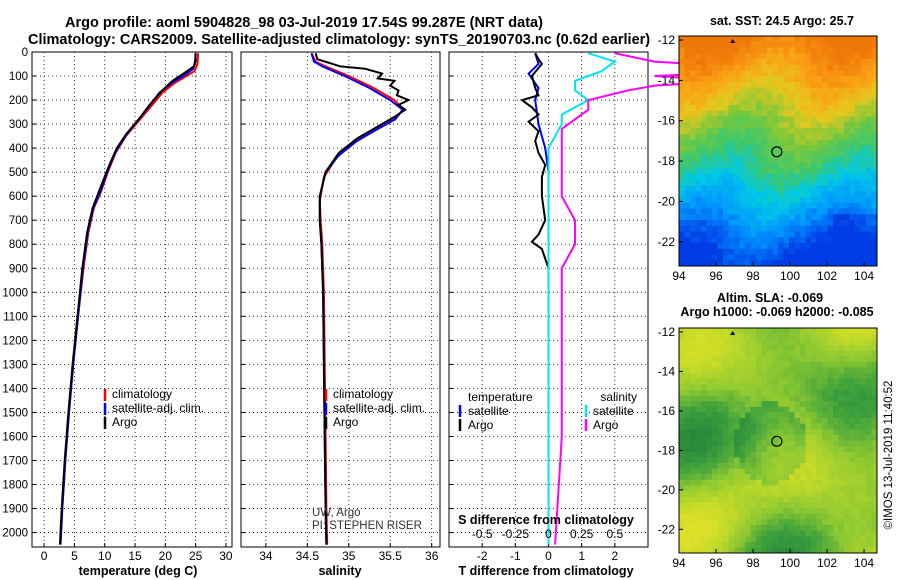 This screenshot has width=900, height=580. I want to click on y-tick-label: 600, so click(18, 197).